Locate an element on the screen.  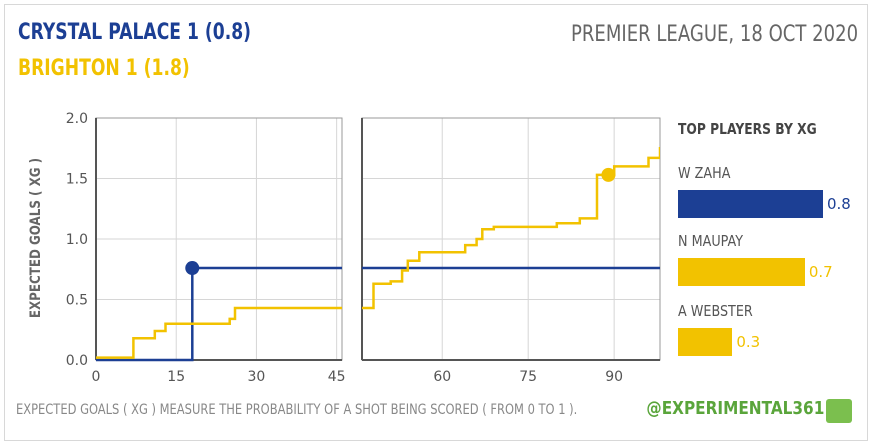
x-tick-label: 60 is located at coordinates (442, 377).